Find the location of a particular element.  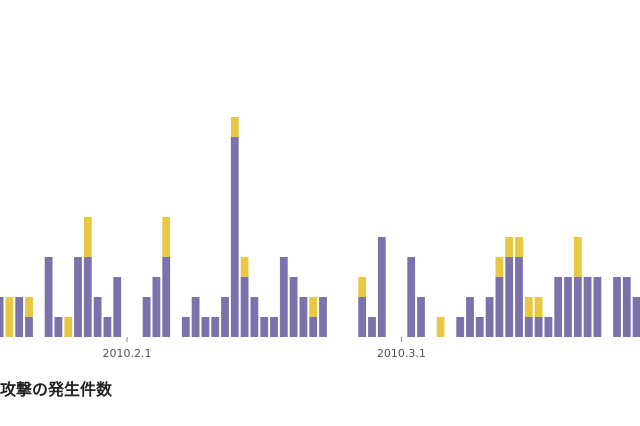

x-tick-label-0: 2010.2.1 is located at coordinates (127, 353).